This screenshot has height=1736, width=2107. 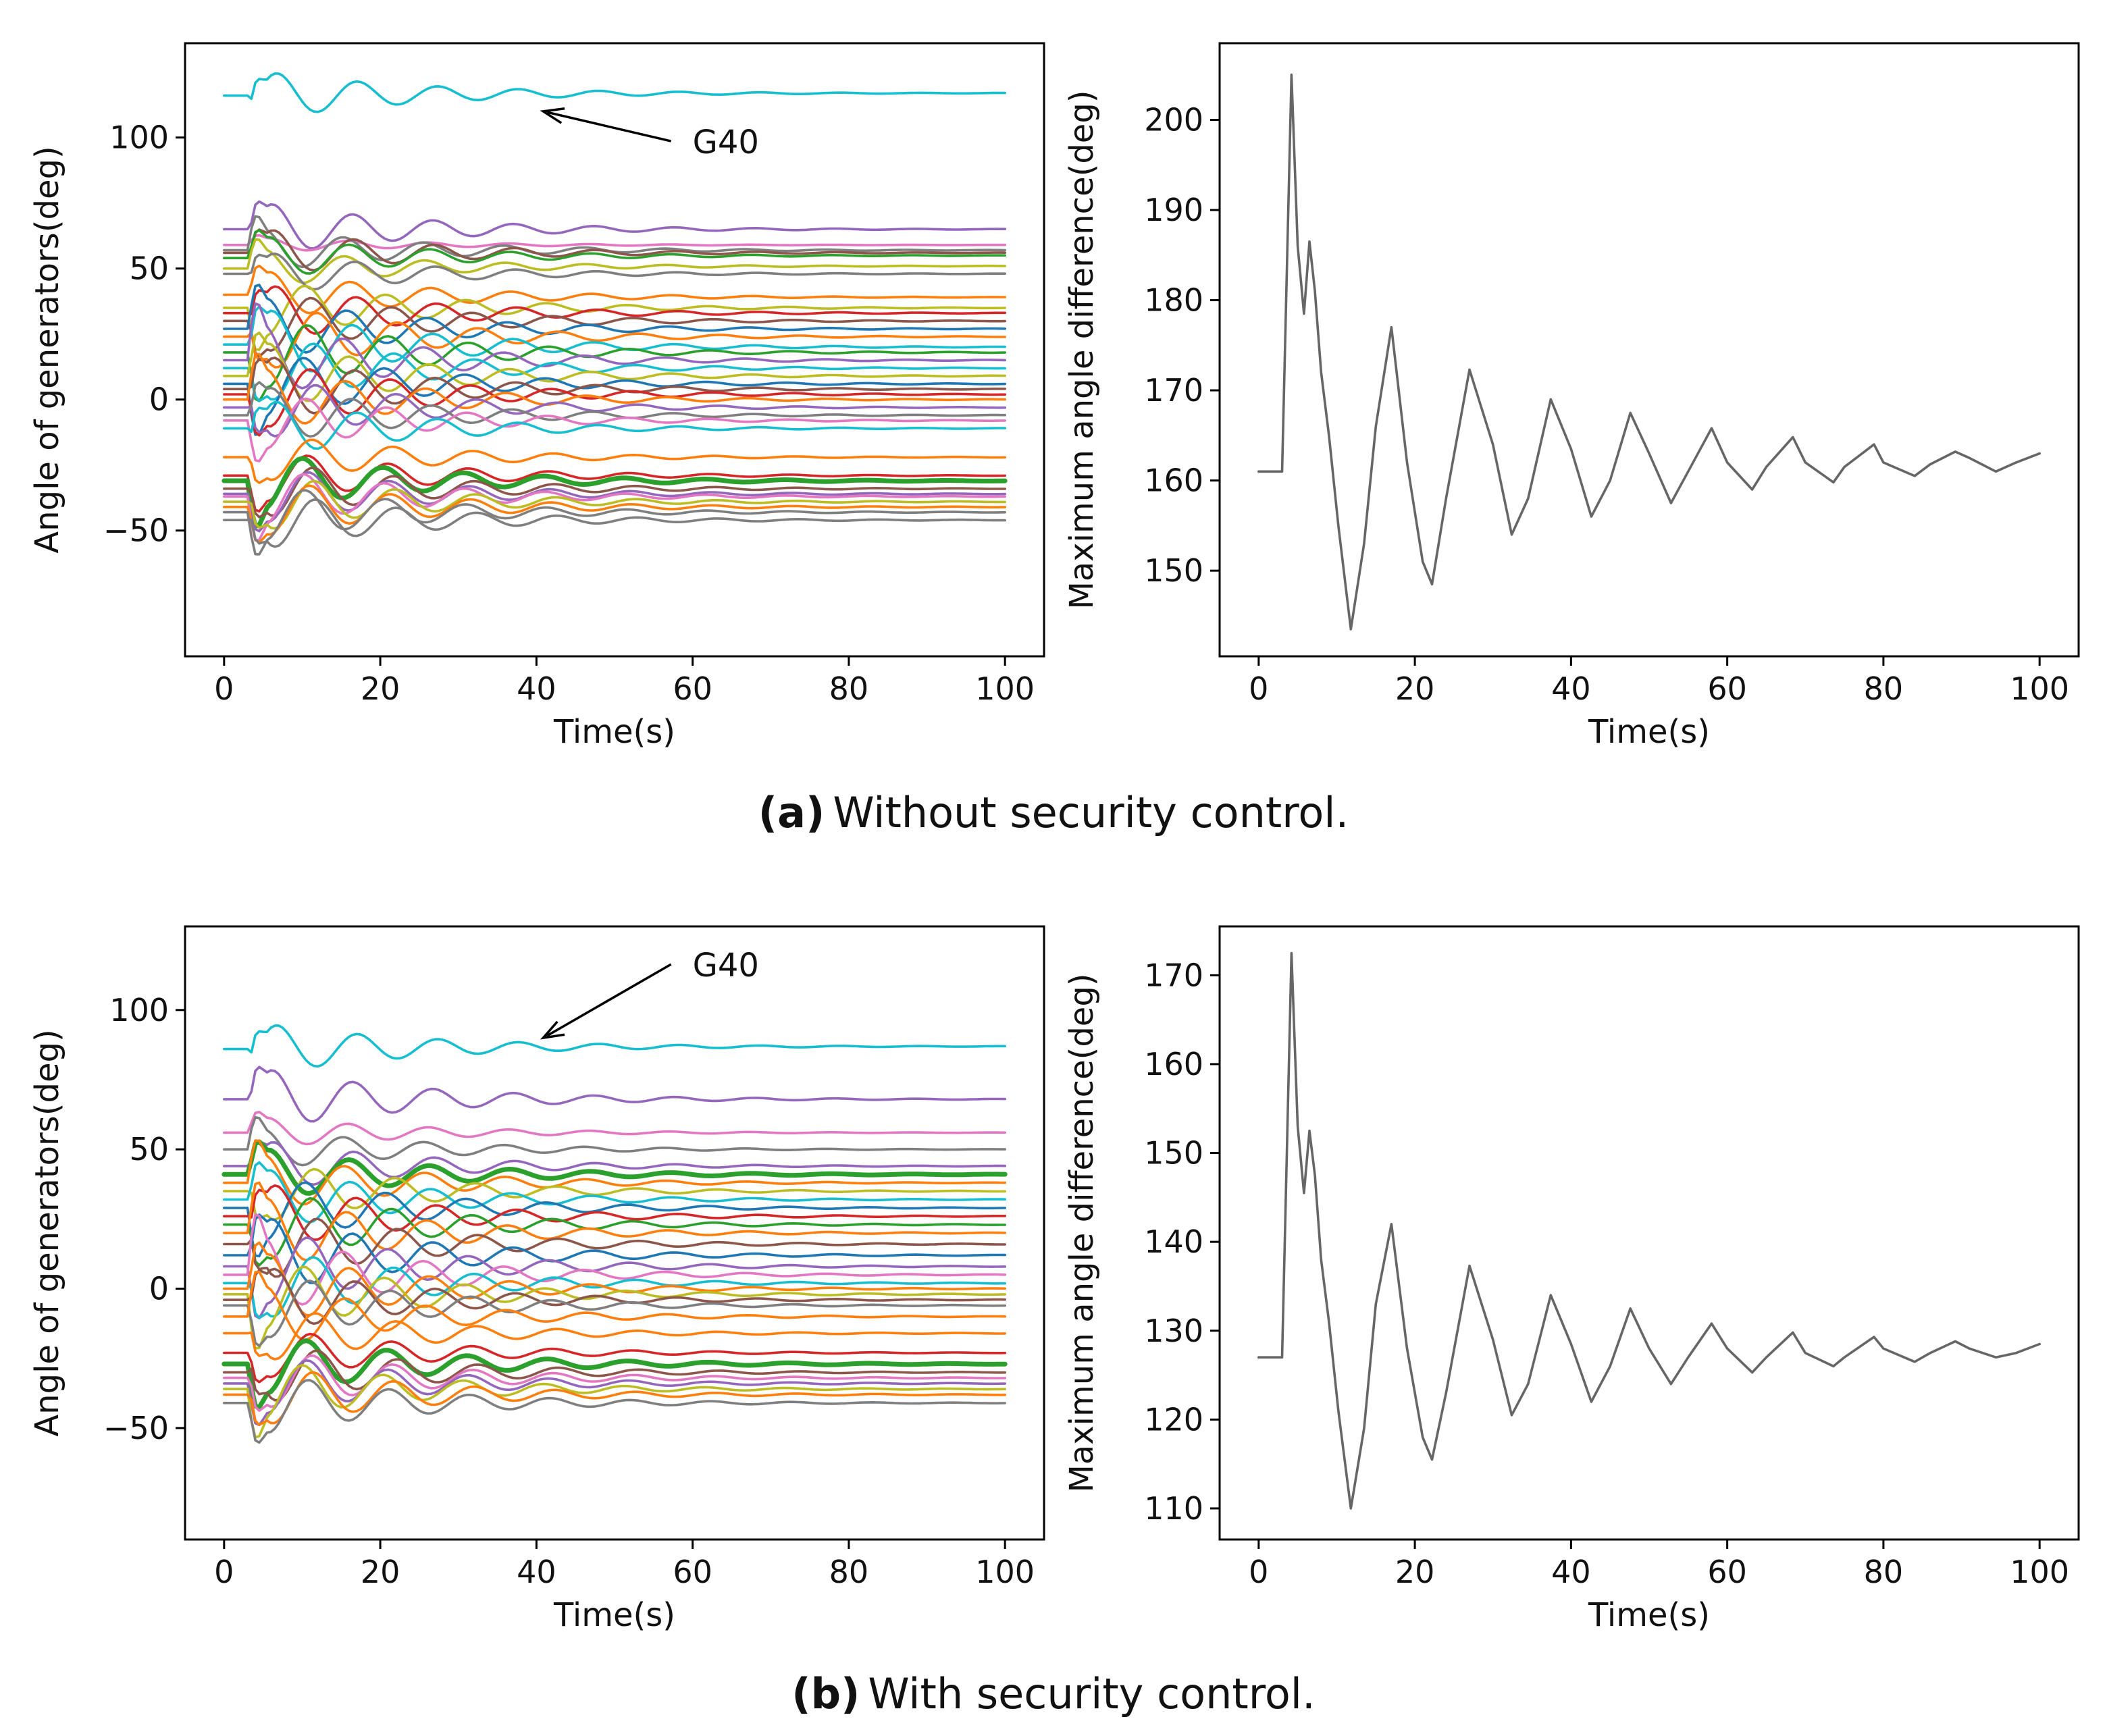 I want to click on annotation-arrowhead, so click(x=552, y=1030).